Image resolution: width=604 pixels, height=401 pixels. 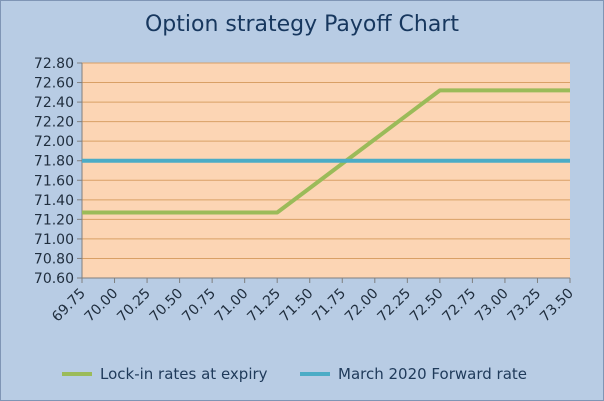 What do you see at coordinates (232, 306) in the screenshot?
I see `x-tick-label: 71.00` at bounding box center [232, 306].